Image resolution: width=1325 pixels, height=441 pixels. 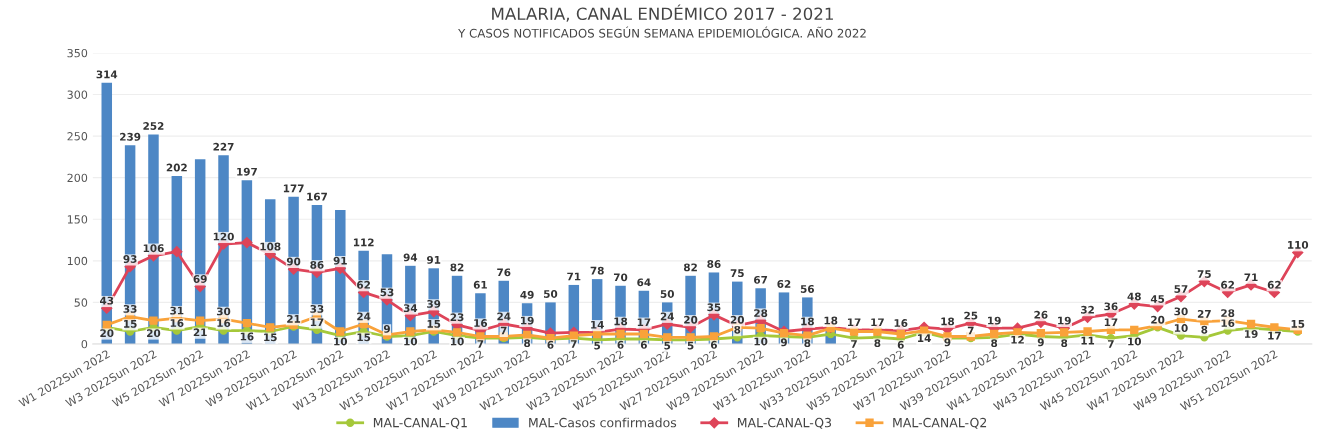 I want to click on data-label: 26, so click(x=1041, y=314).